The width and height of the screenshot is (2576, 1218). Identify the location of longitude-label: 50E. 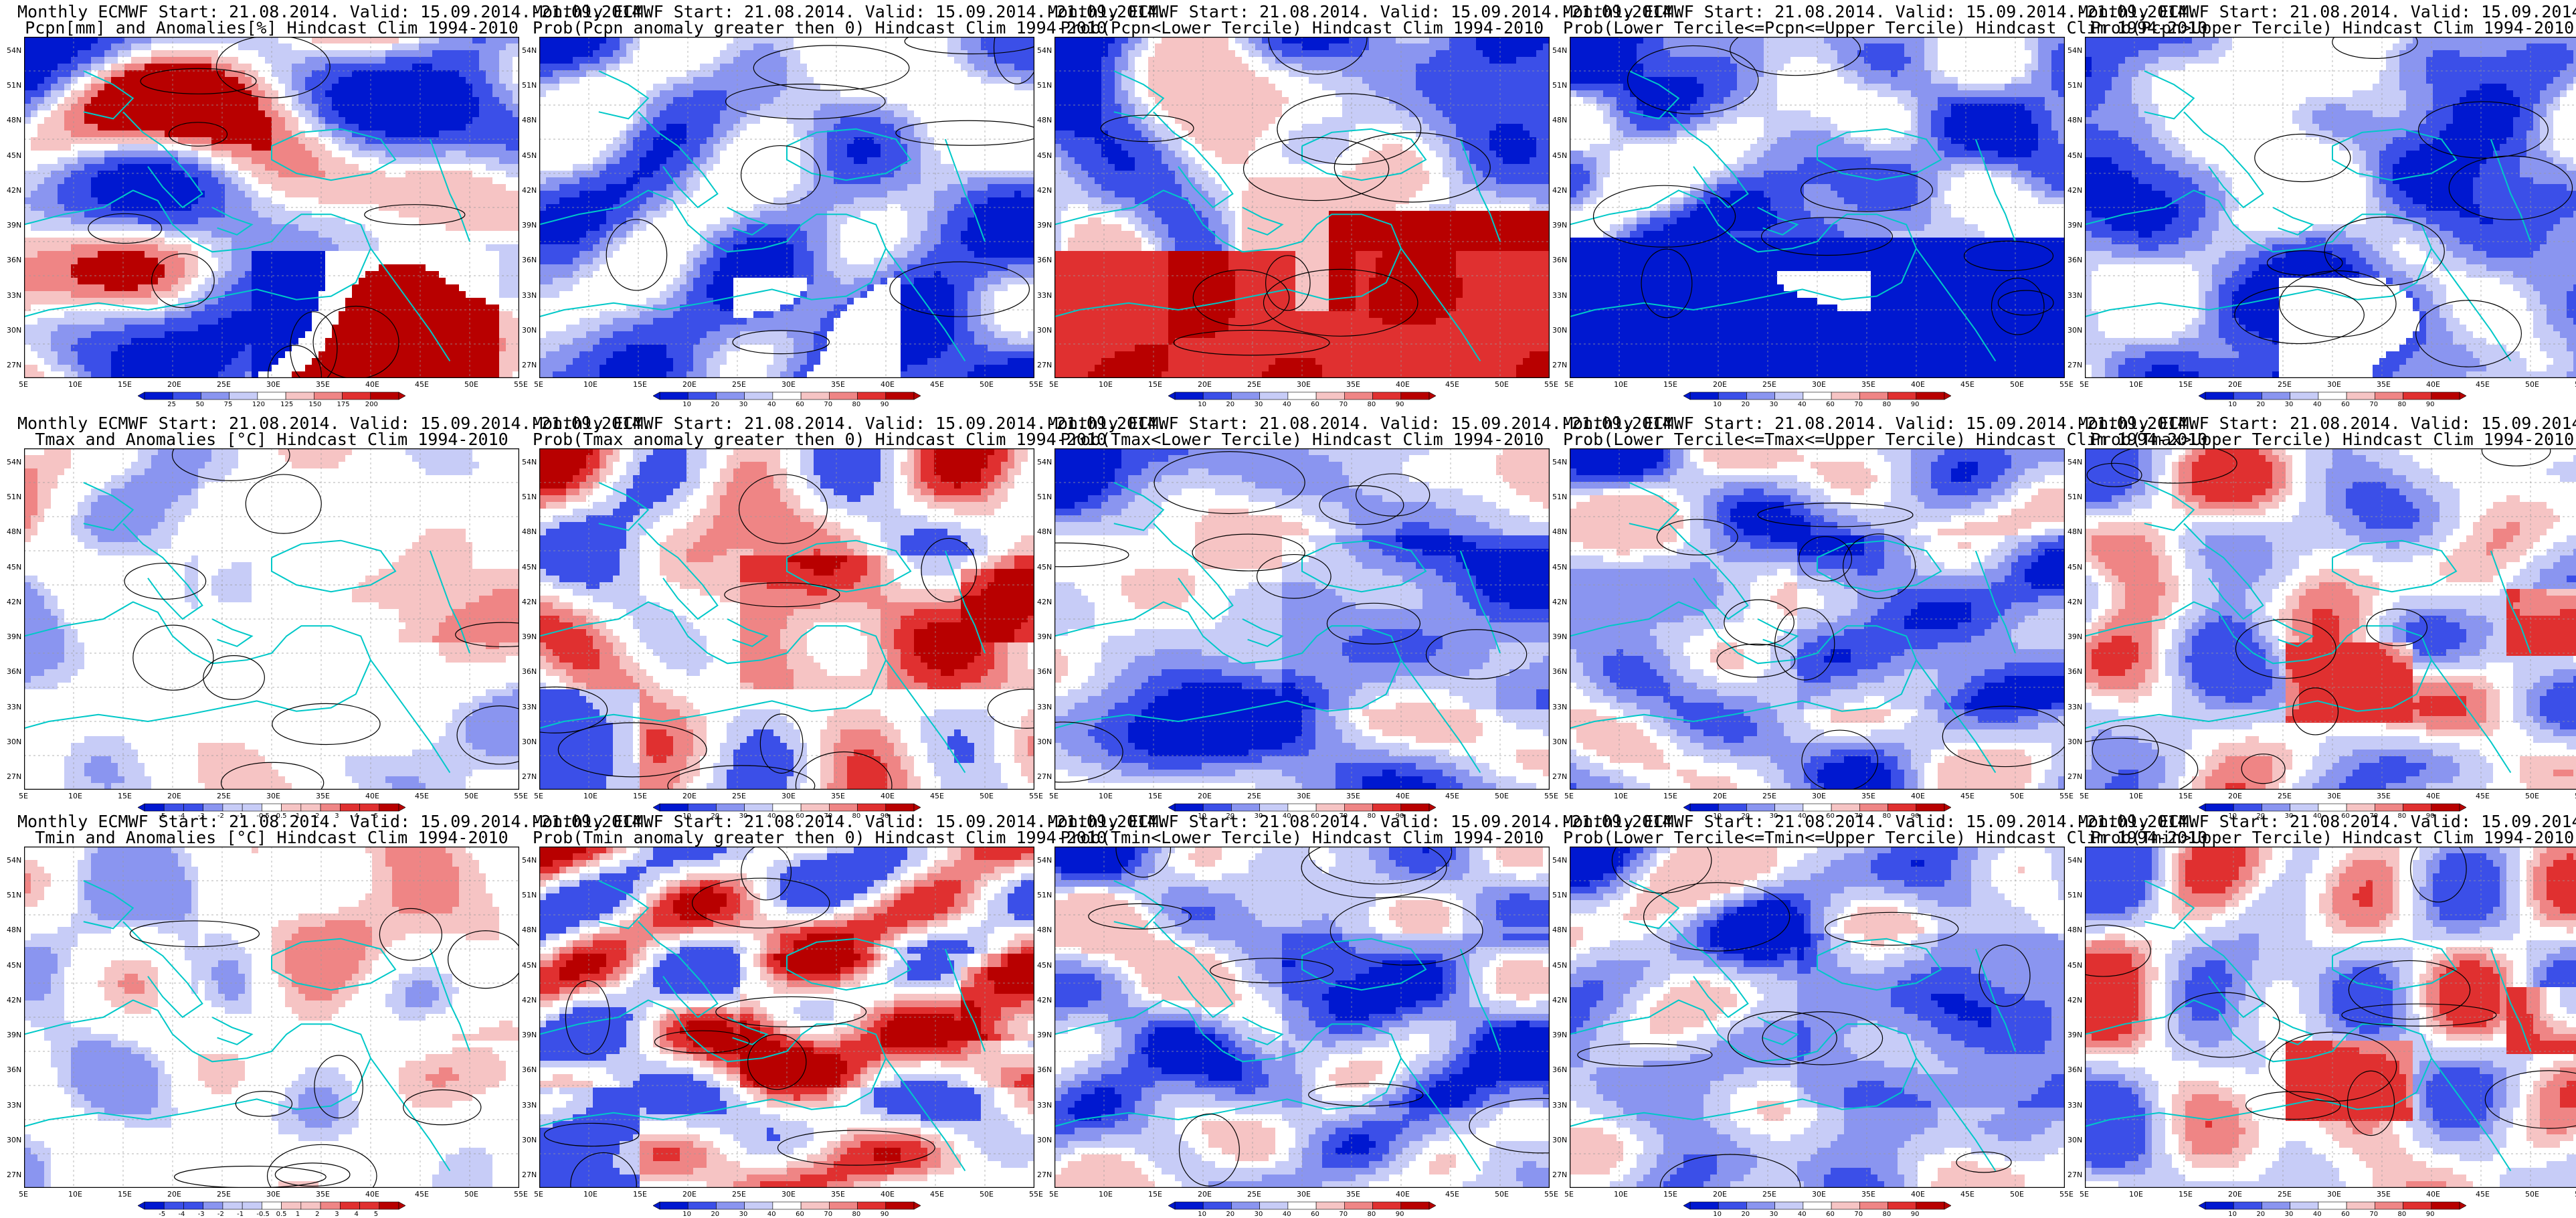
(471, 1194).